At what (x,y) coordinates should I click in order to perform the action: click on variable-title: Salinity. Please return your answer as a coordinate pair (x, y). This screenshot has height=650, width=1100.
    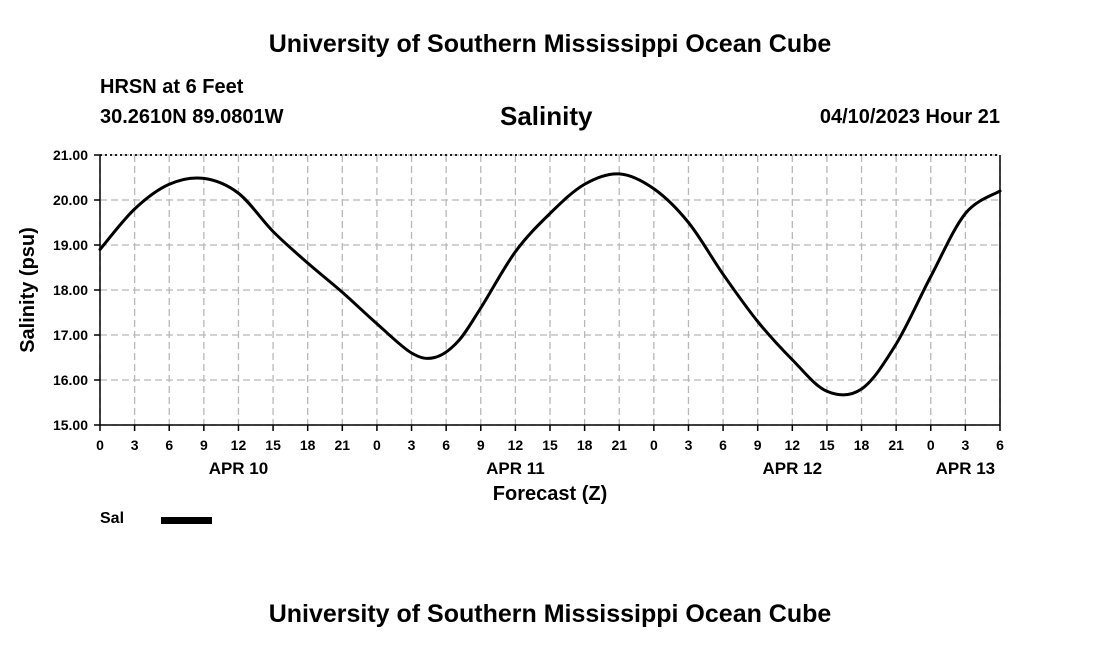
    Looking at the image, I should click on (546, 116).